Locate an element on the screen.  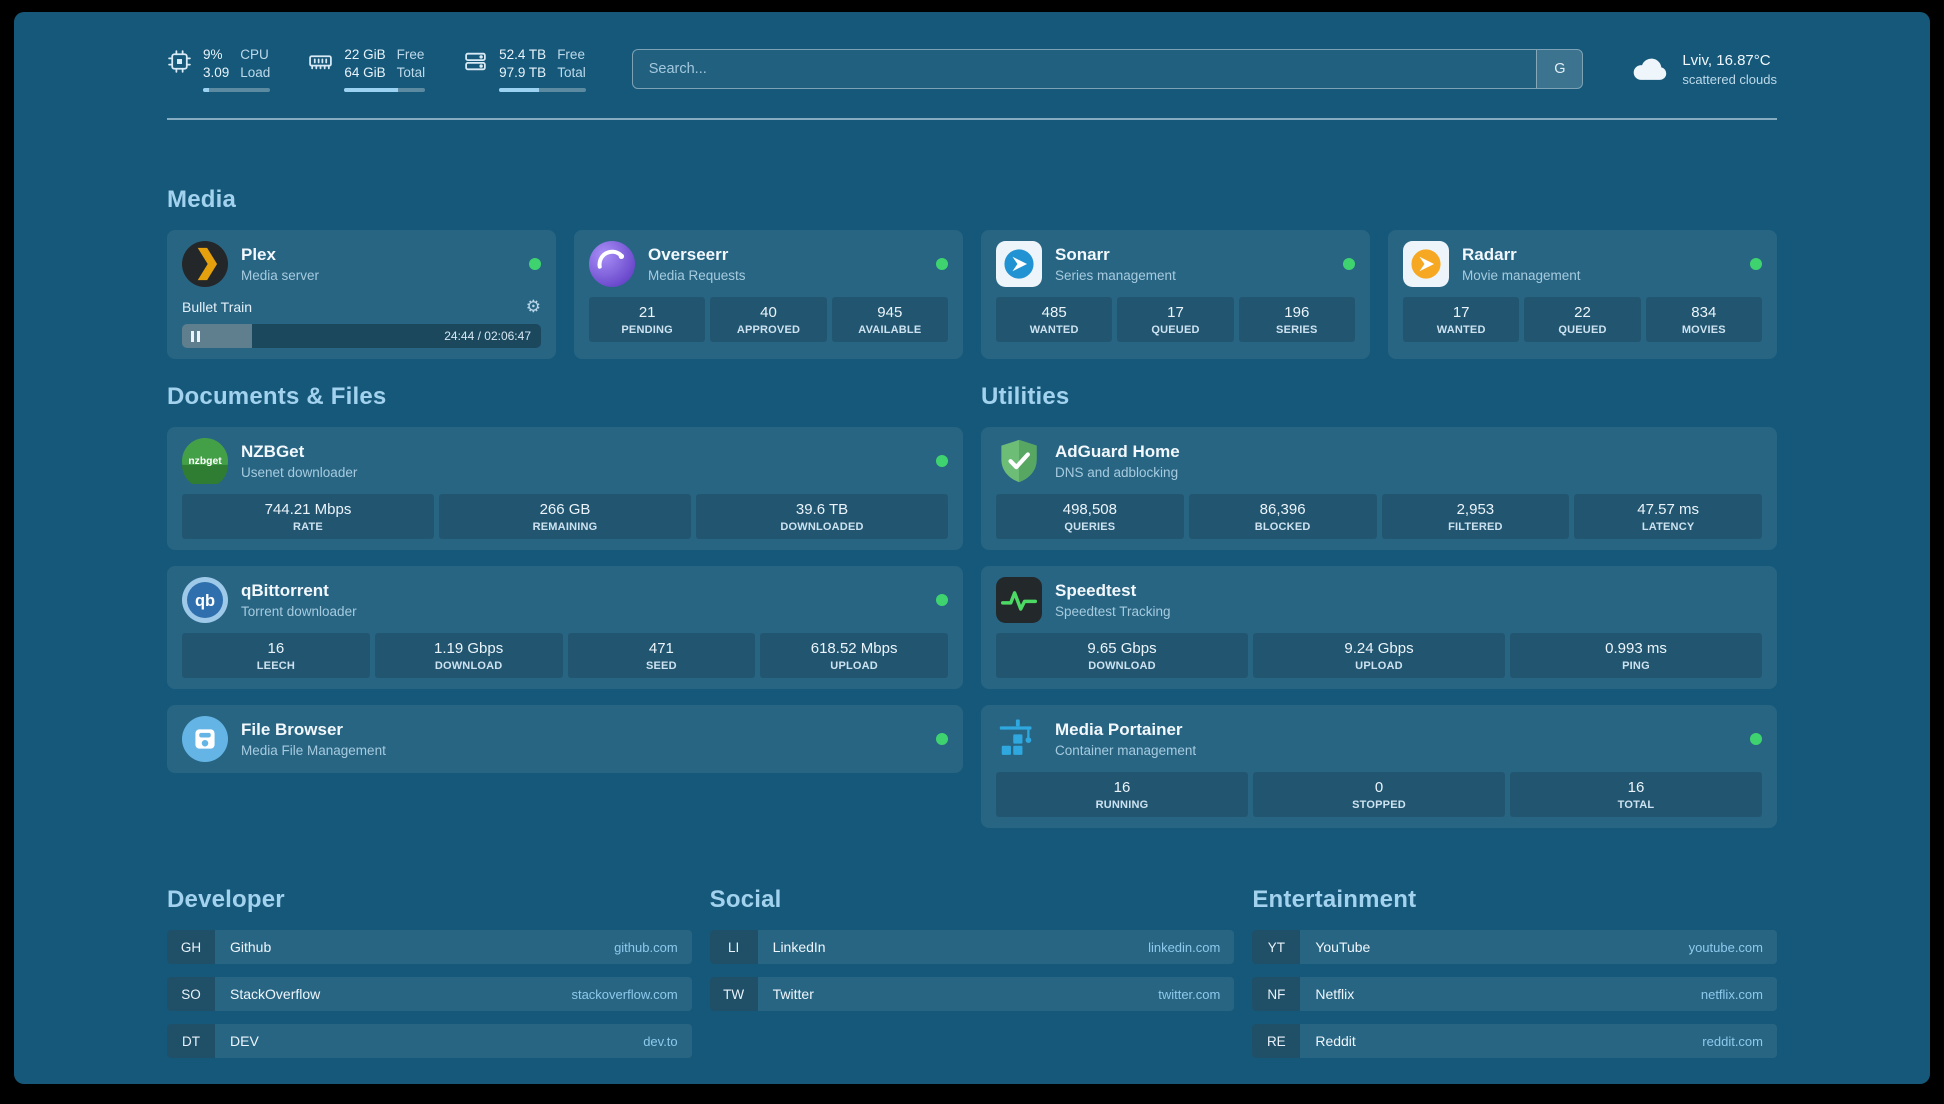
app-name: Overseerr is located at coordinates (688, 255).